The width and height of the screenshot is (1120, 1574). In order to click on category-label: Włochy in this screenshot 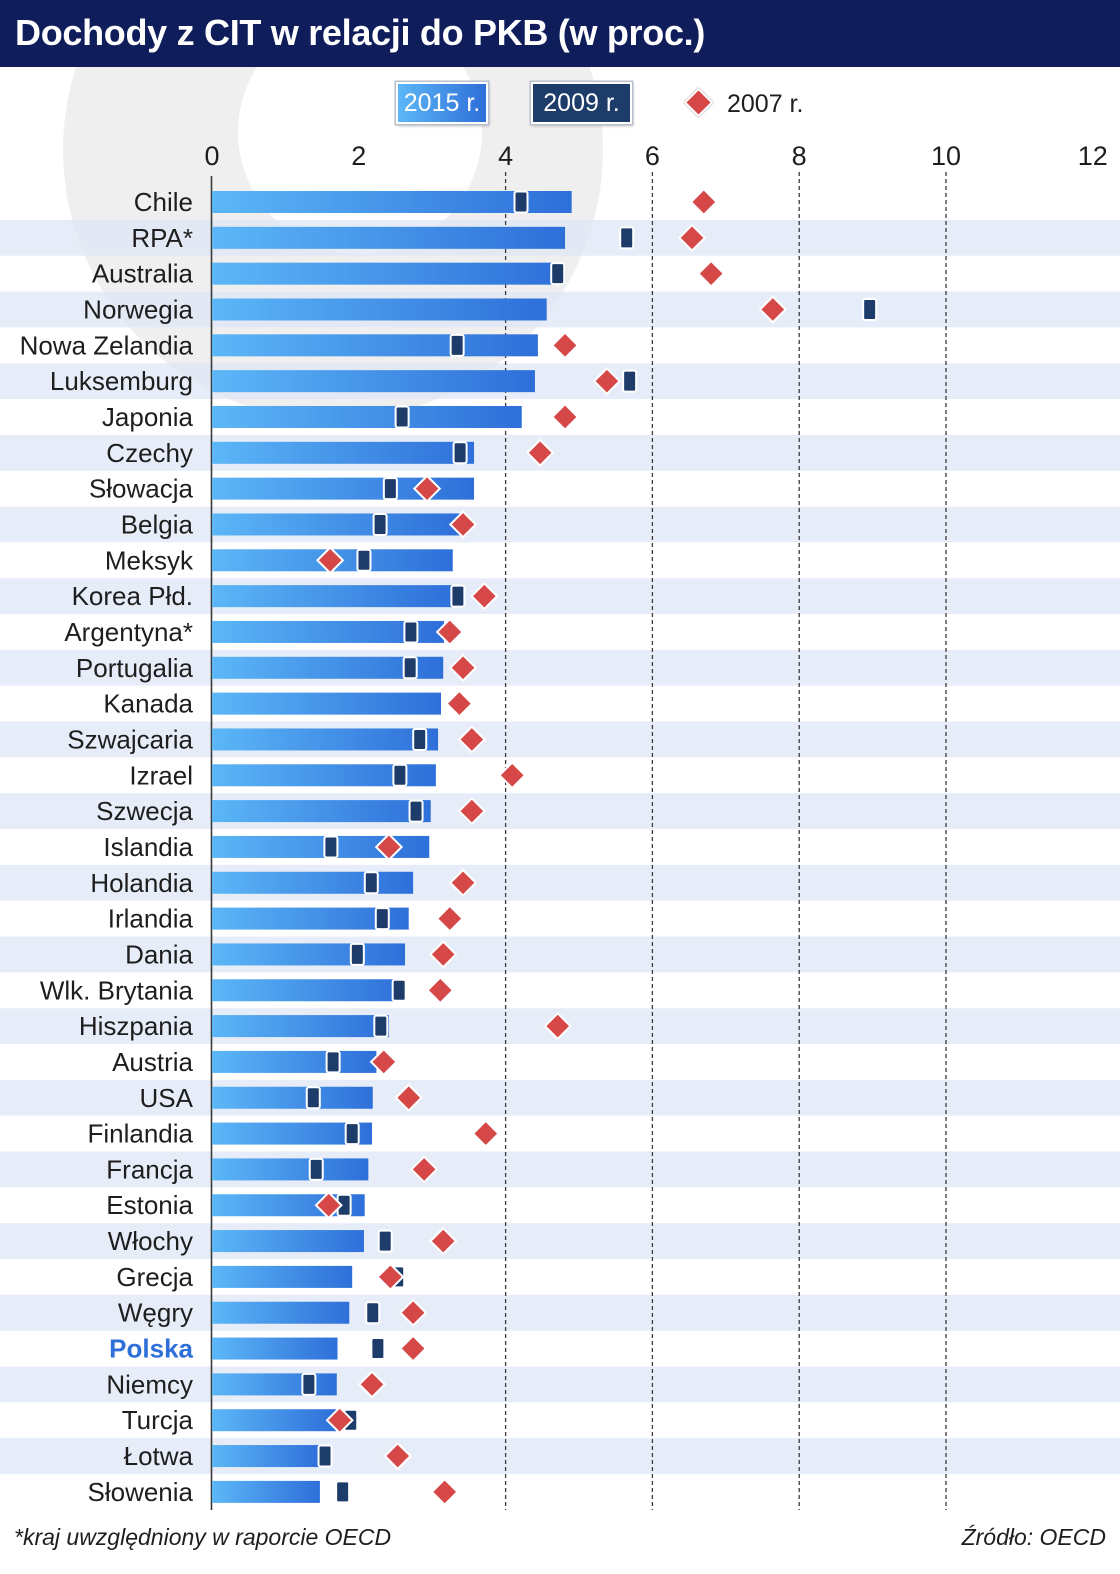, I will do `click(150, 1241)`.